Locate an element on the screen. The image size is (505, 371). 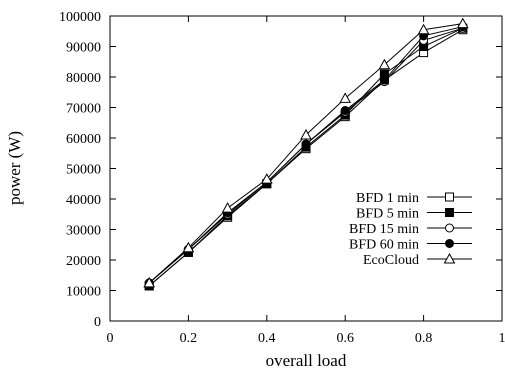
y-axis-label: power (W) is located at coordinates (14, 168).